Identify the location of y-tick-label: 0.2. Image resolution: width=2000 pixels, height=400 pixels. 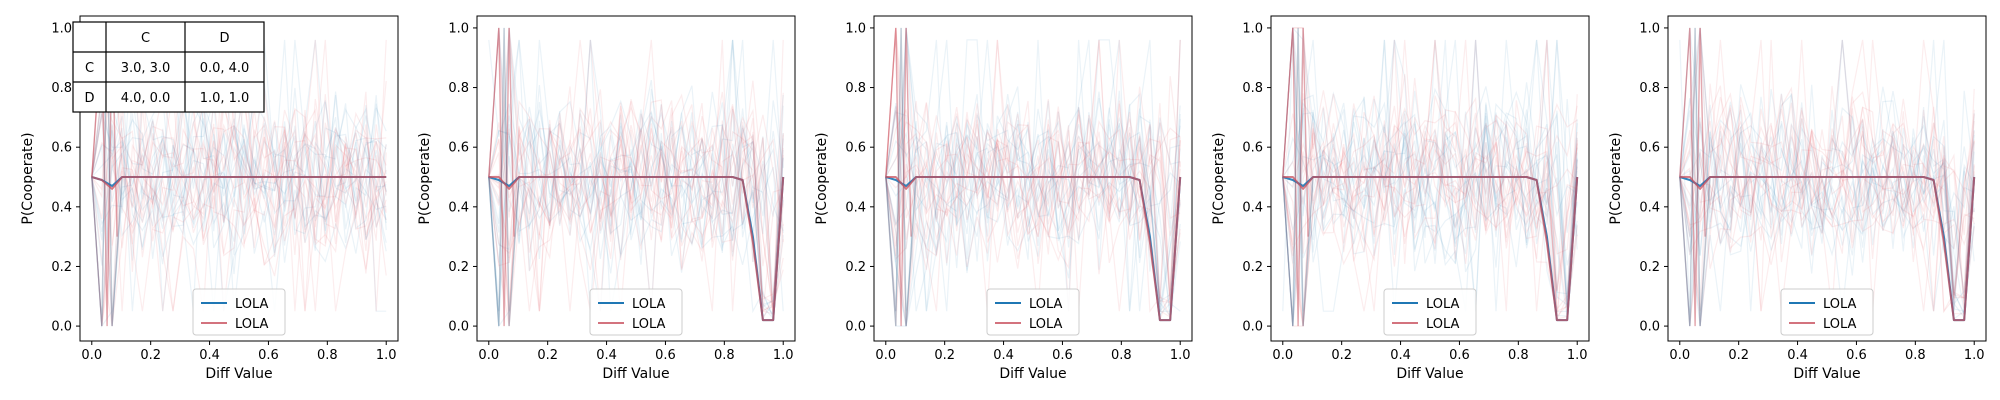
(1252, 267).